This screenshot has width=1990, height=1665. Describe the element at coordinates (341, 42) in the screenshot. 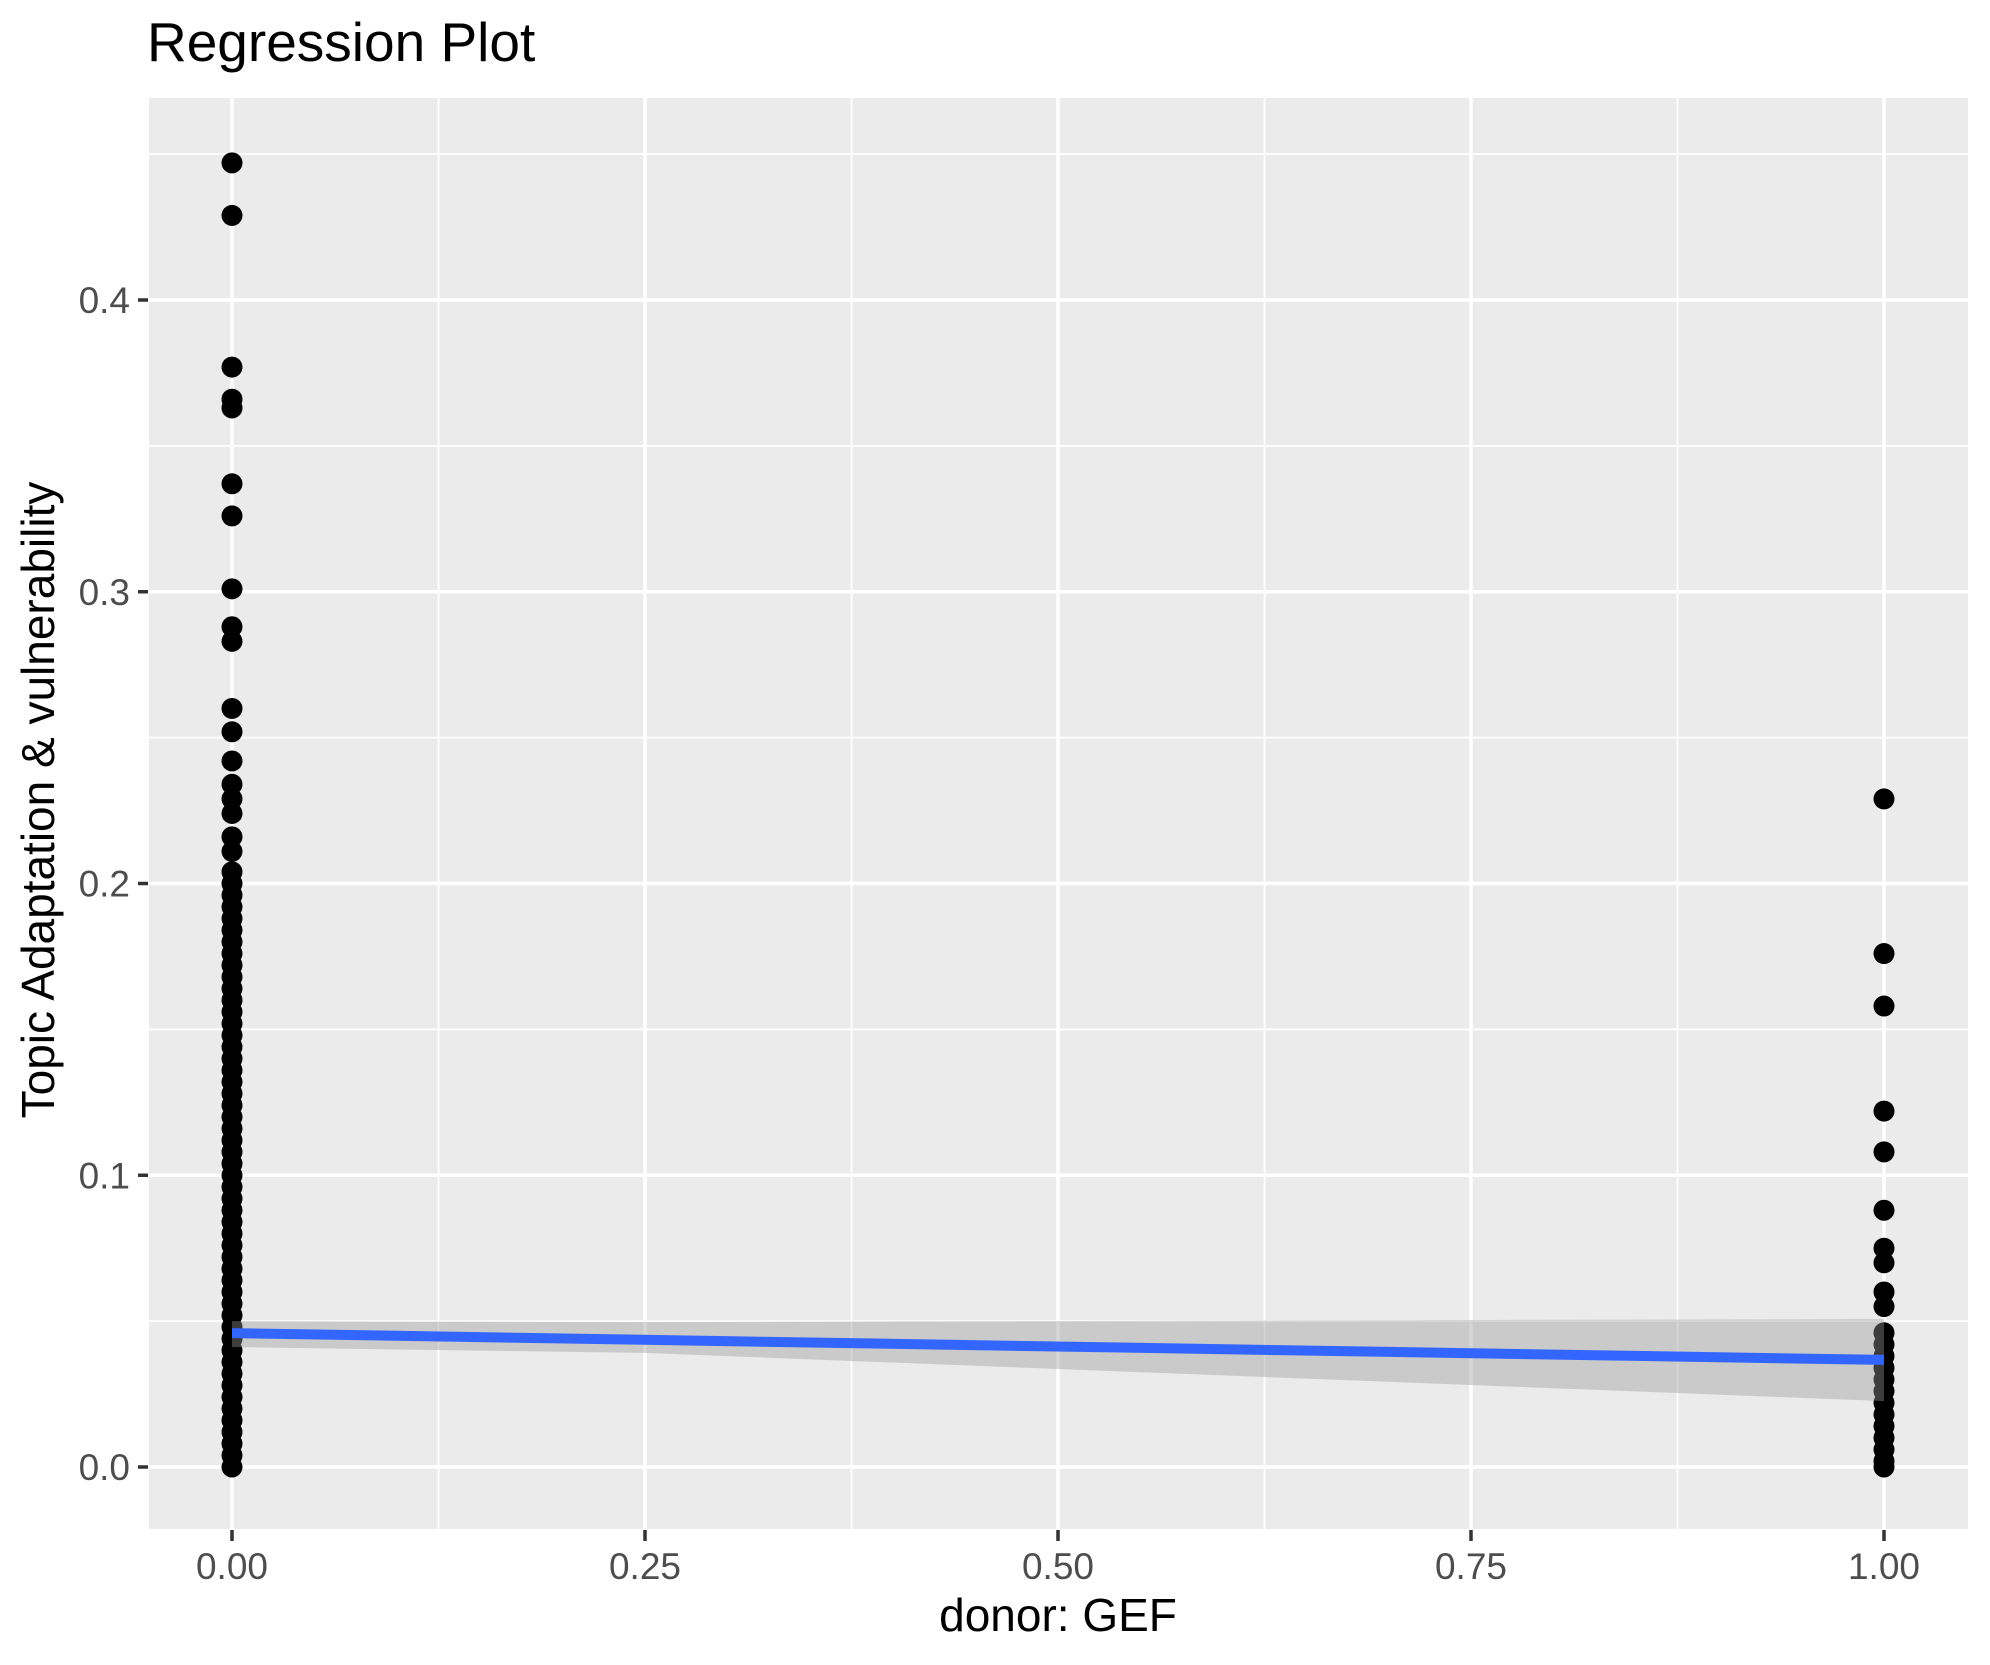

I see `chart-title: Regression Plot` at that location.